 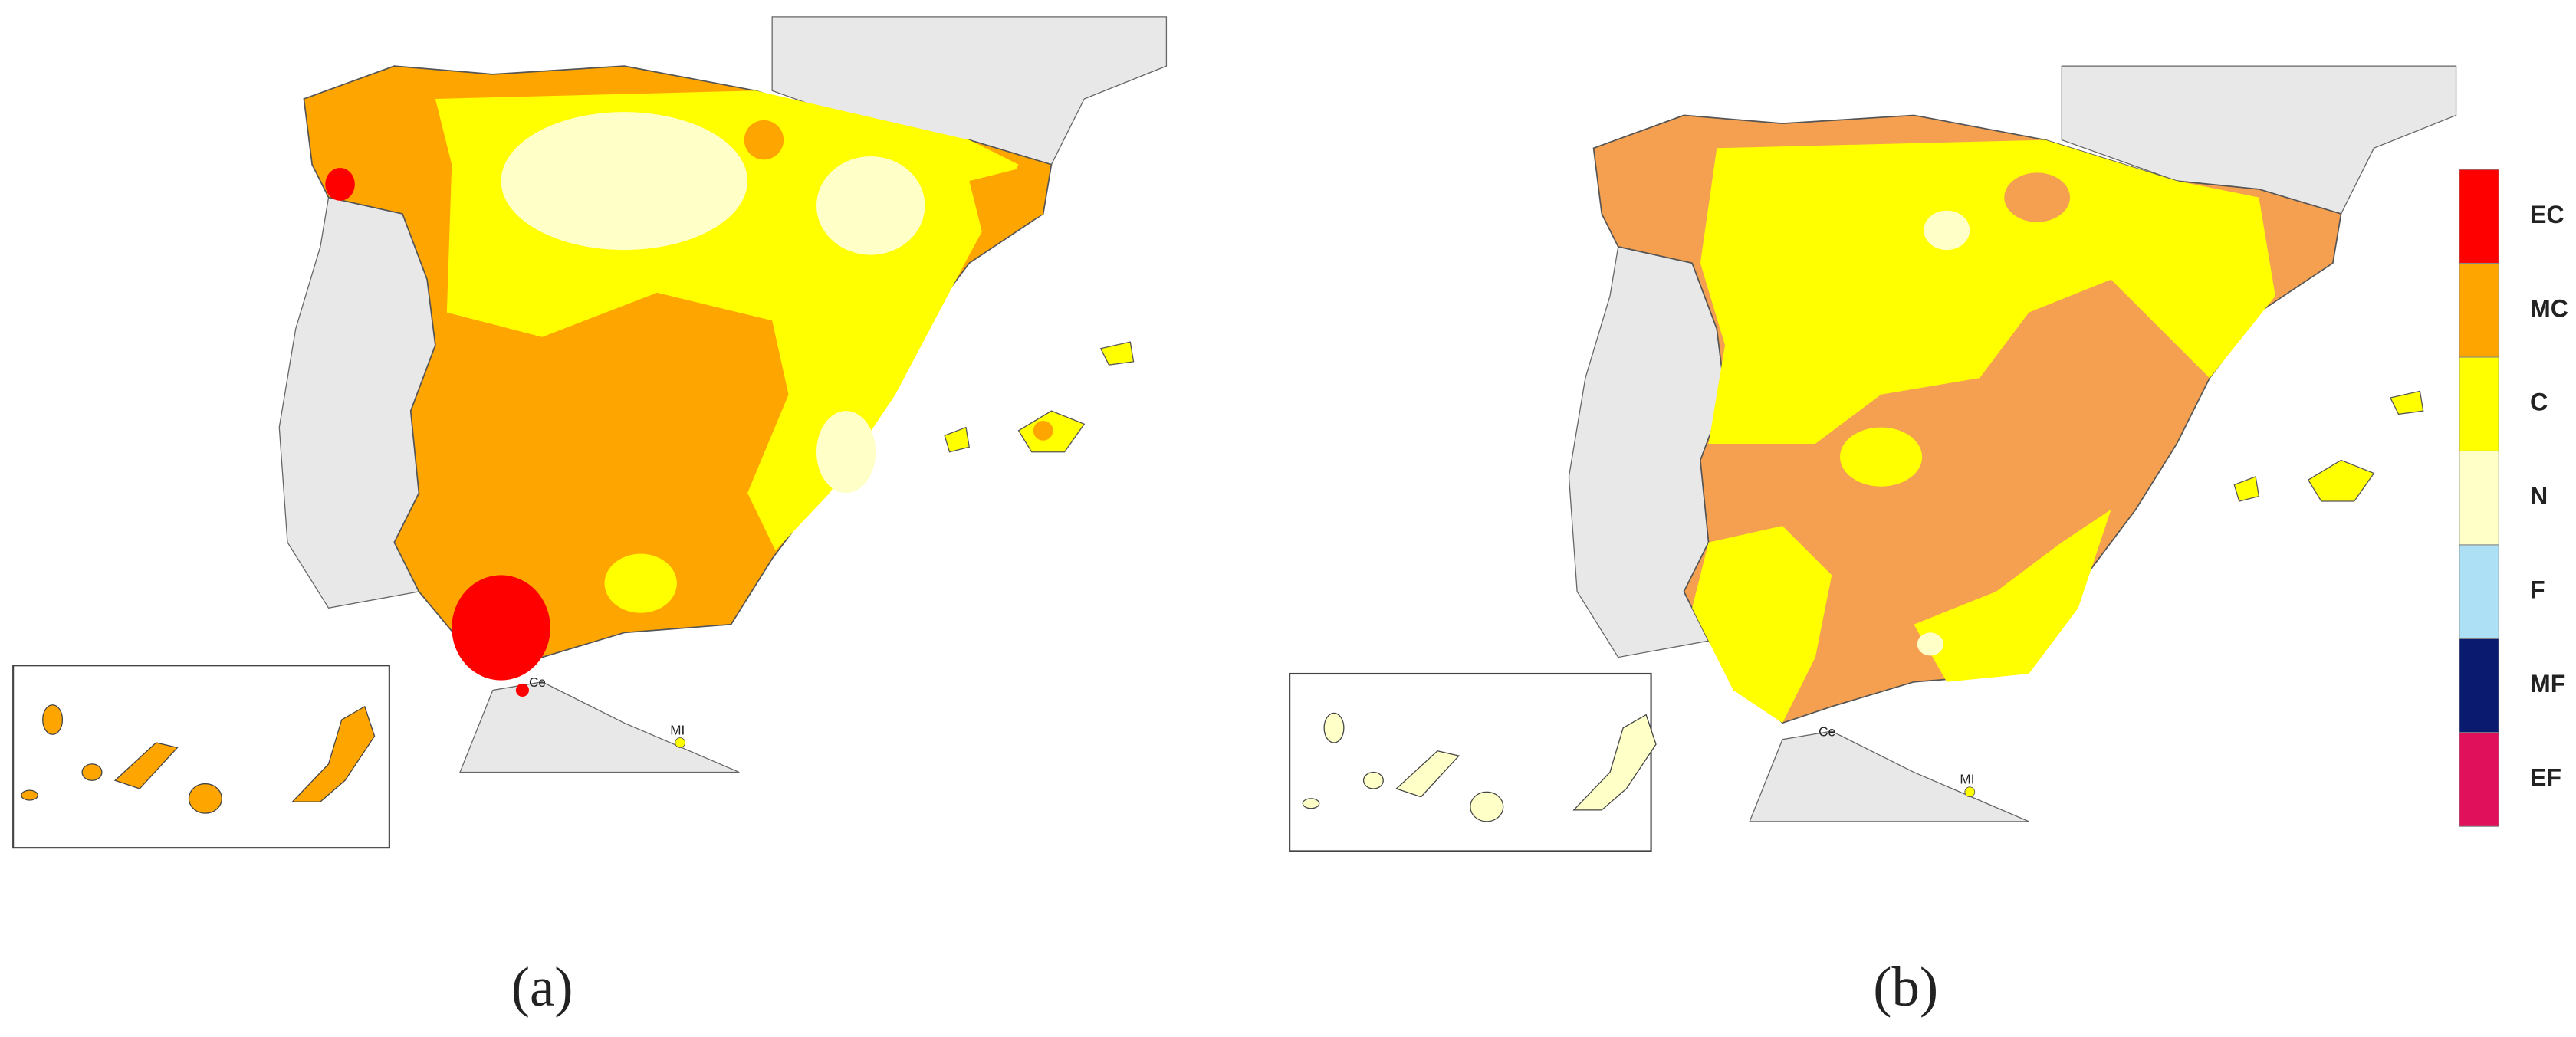 What do you see at coordinates (2539, 496) in the screenshot?
I see `legend-label: N` at bounding box center [2539, 496].